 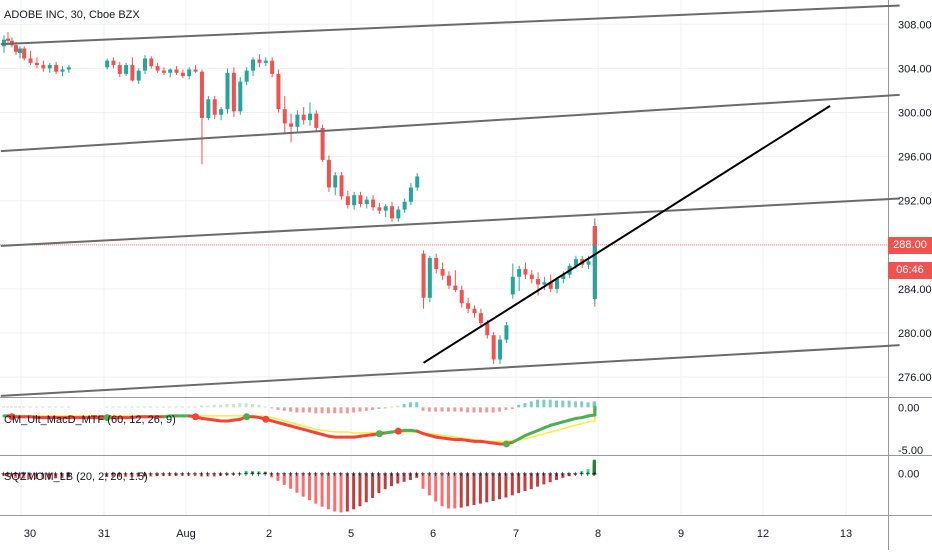 What do you see at coordinates (433, 534) in the screenshot?
I see `time-axis-label: 6` at bounding box center [433, 534].